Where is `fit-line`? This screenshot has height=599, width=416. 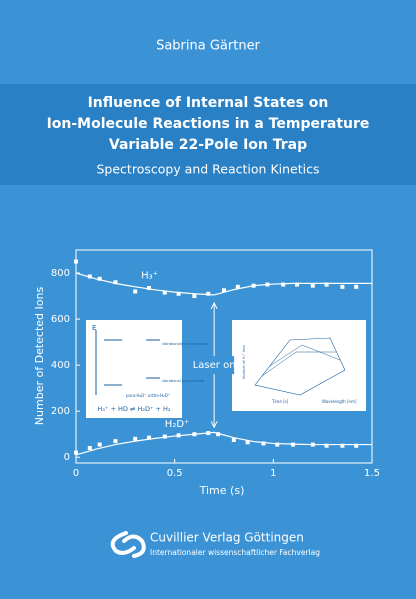
fit-line is located at coordinates (223, 443).